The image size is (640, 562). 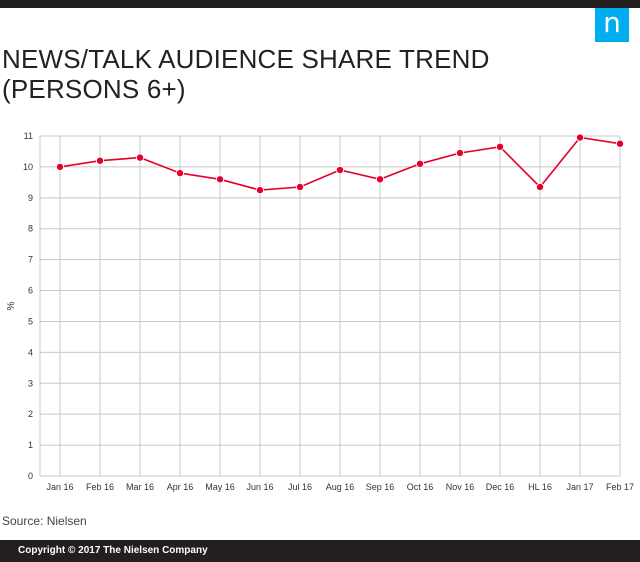 I want to click on y-tick-label: 0, so click(x=30, y=476).